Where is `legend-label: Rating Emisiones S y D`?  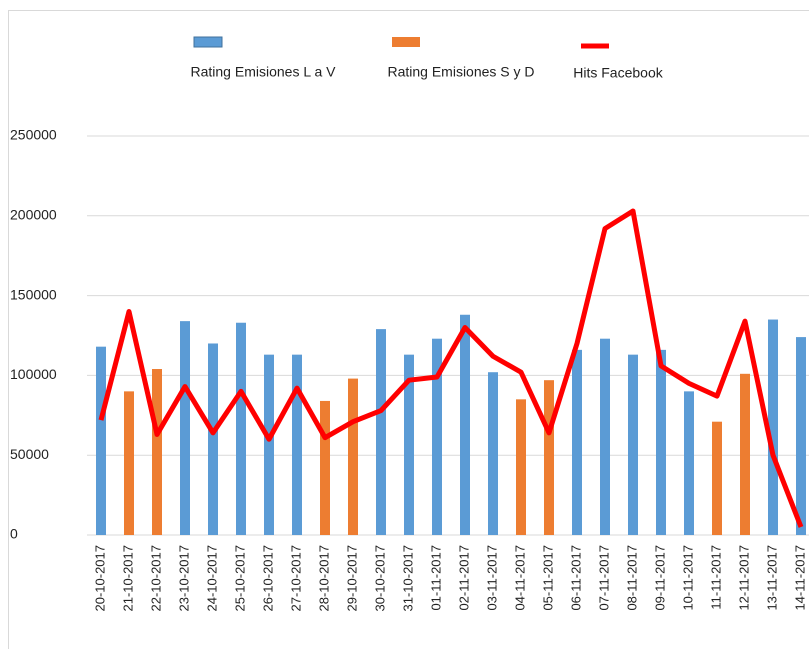 legend-label: Rating Emisiones S y D is located at coordinates (460, 72).